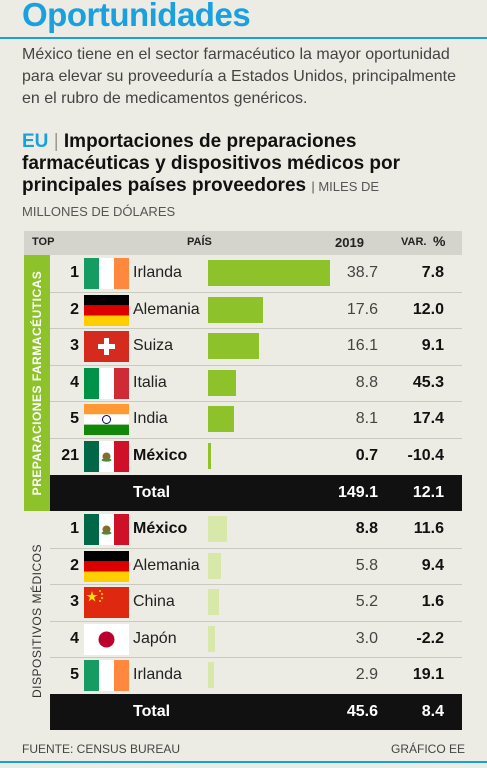  I want to click on total-var: 12.1, so click(428, 492).